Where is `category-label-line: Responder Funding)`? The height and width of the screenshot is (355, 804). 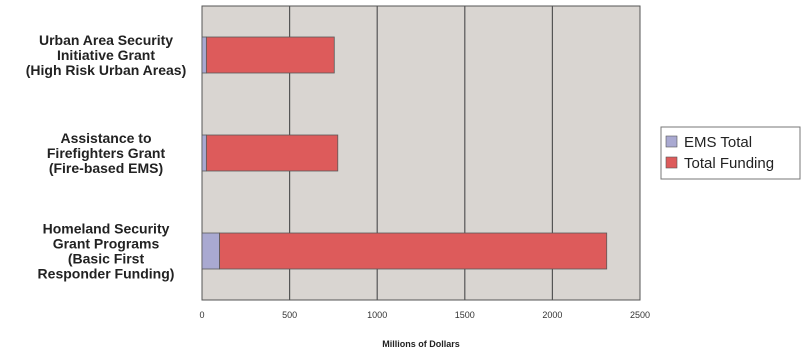
category-label-line: Responder Funding) is located at coordinates (106, 274).